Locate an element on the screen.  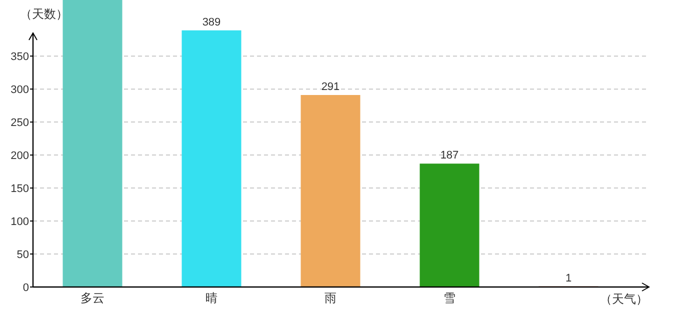
y-tick-label: 100 is located at coordinates (19, 222).